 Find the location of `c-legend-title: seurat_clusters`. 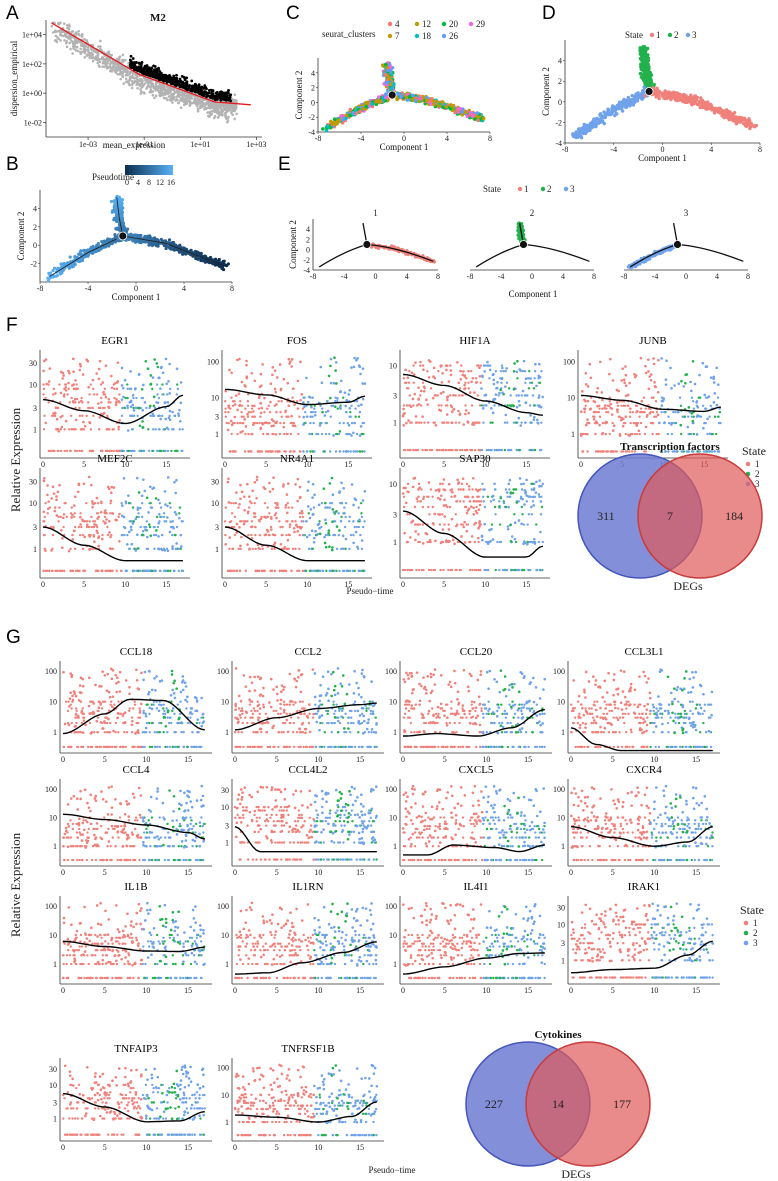

c-legend-title: seurat_clusters is located at coordinates (349, 34).